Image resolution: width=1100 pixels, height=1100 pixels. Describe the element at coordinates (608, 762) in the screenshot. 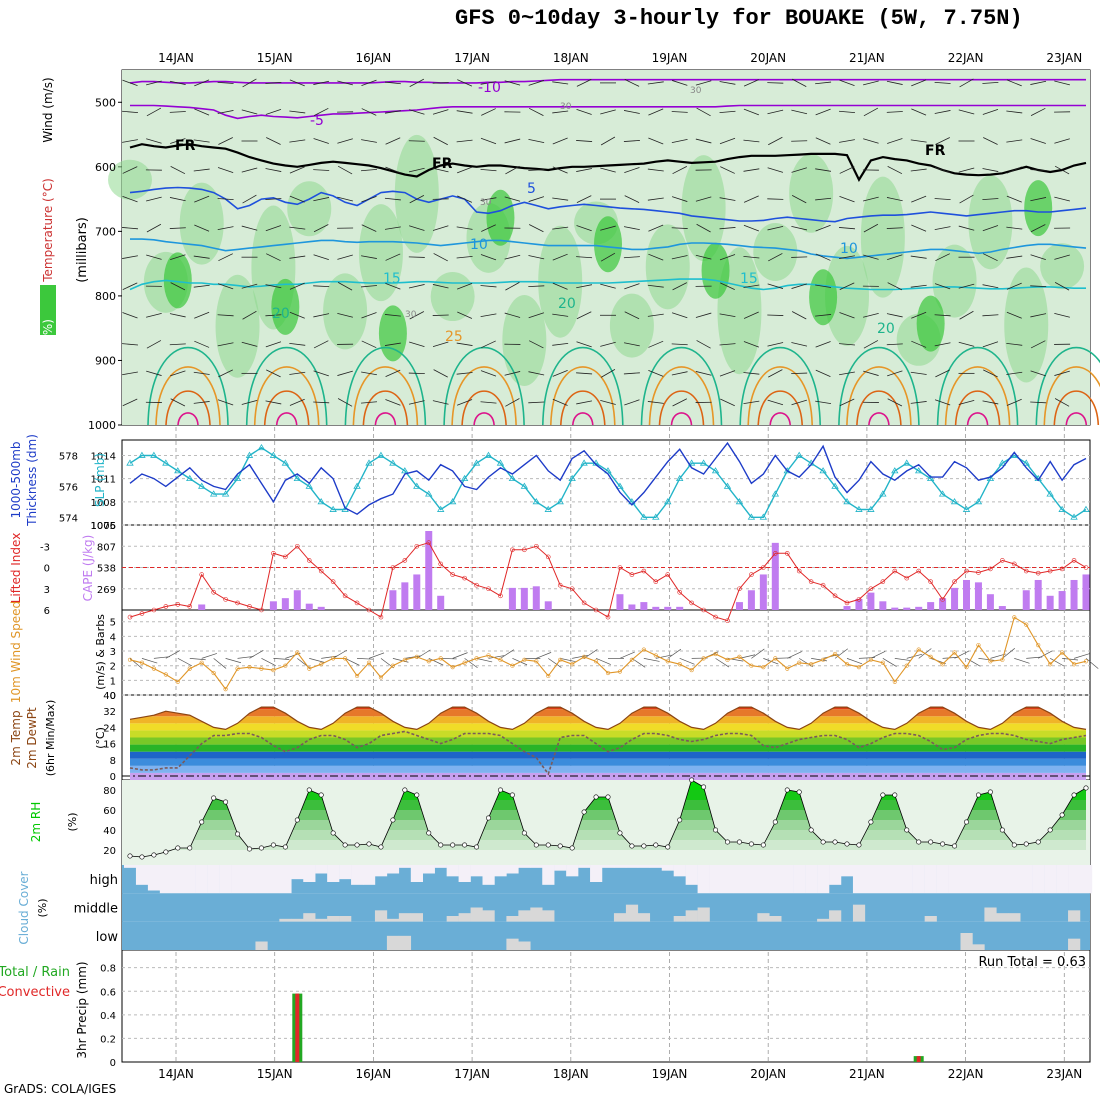

I see `temp-color-band` at that location.